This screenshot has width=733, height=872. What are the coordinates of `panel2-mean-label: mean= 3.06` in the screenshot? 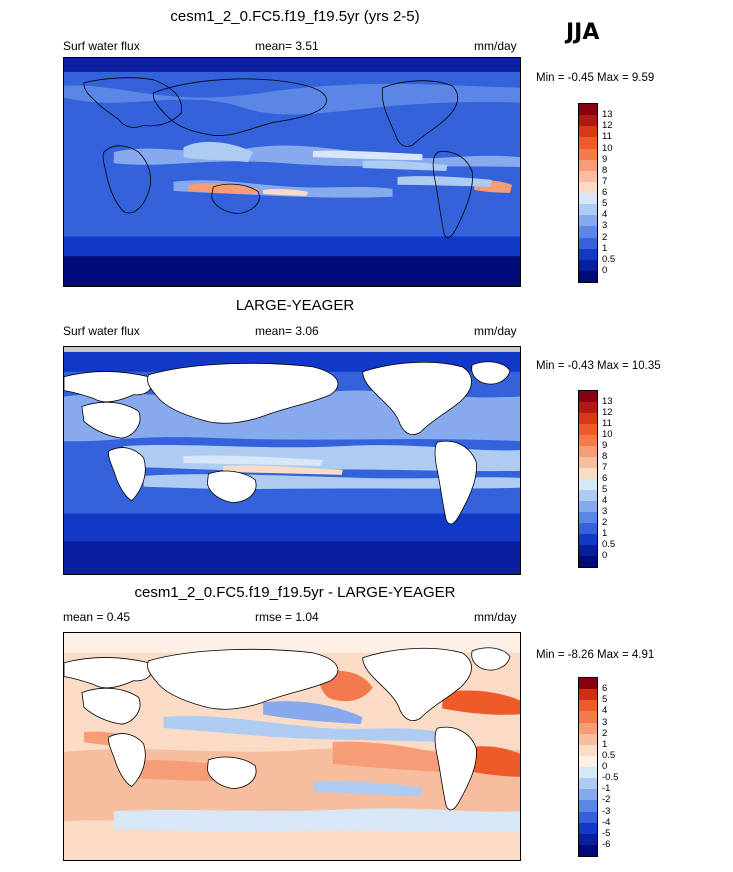 It's located at (287, 331).